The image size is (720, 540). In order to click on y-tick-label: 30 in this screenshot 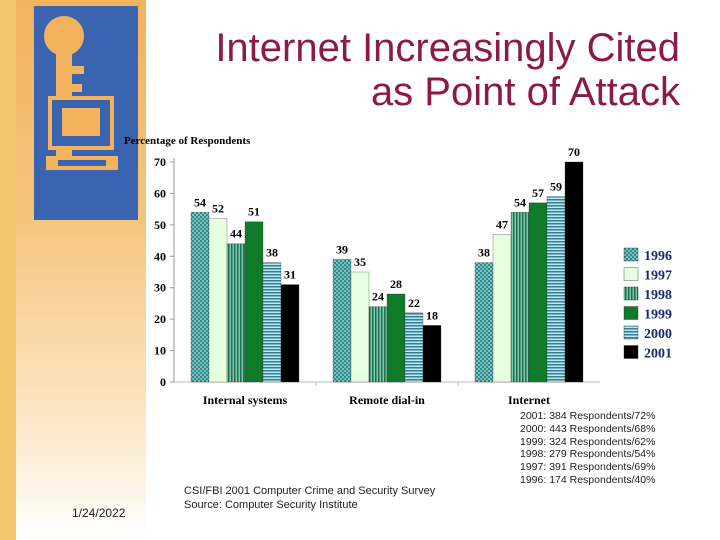, I will do `click(160, 288)`.